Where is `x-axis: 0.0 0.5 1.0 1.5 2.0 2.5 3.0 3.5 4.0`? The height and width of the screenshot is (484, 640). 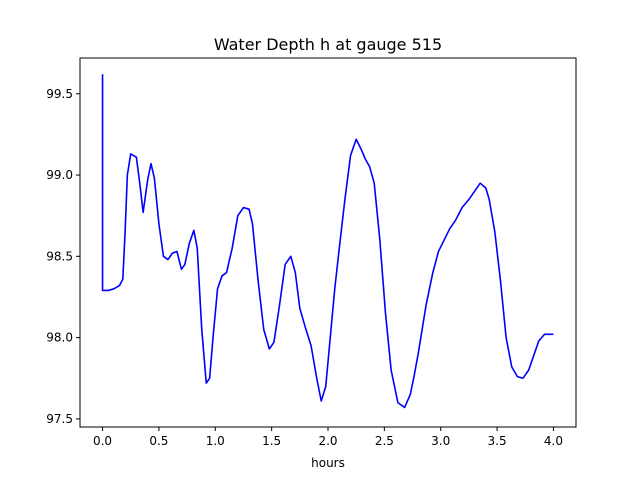 x-axis: 0.0 0.5 1.0 1.5 2.0 2.5 3.0 3.5 4.0 is located at coordinates (328, 437).